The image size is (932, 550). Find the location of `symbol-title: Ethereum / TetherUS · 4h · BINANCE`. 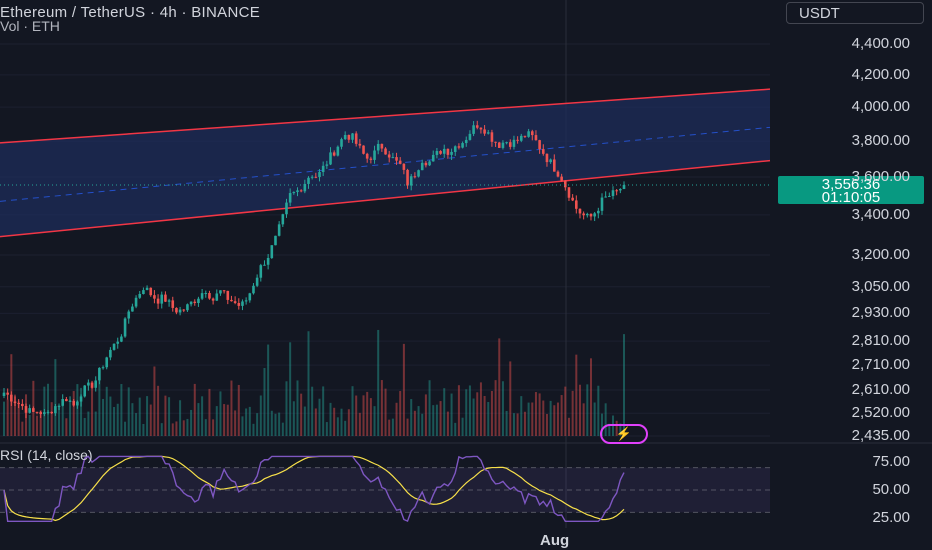

symbol-title: Ethereum / TetherUS · 4h · BINANCE is located at coordinates (130, 12).